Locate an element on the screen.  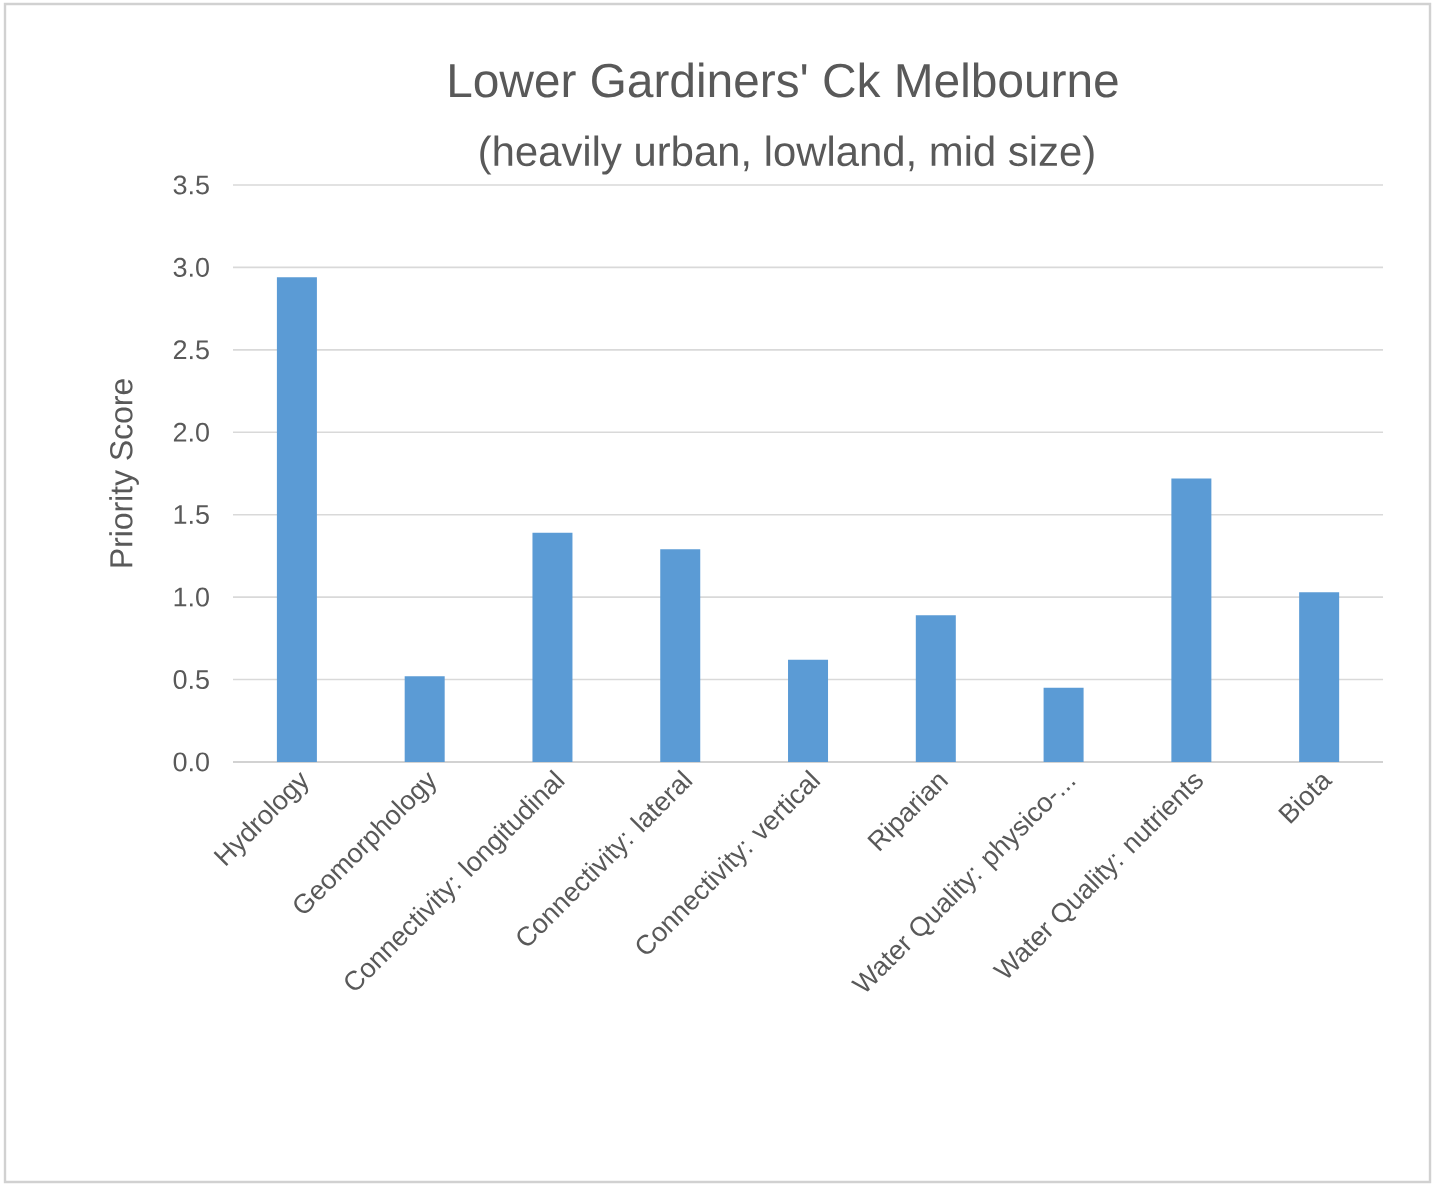
y-tick-label: 2.5 is located at coordinates (191, 350).